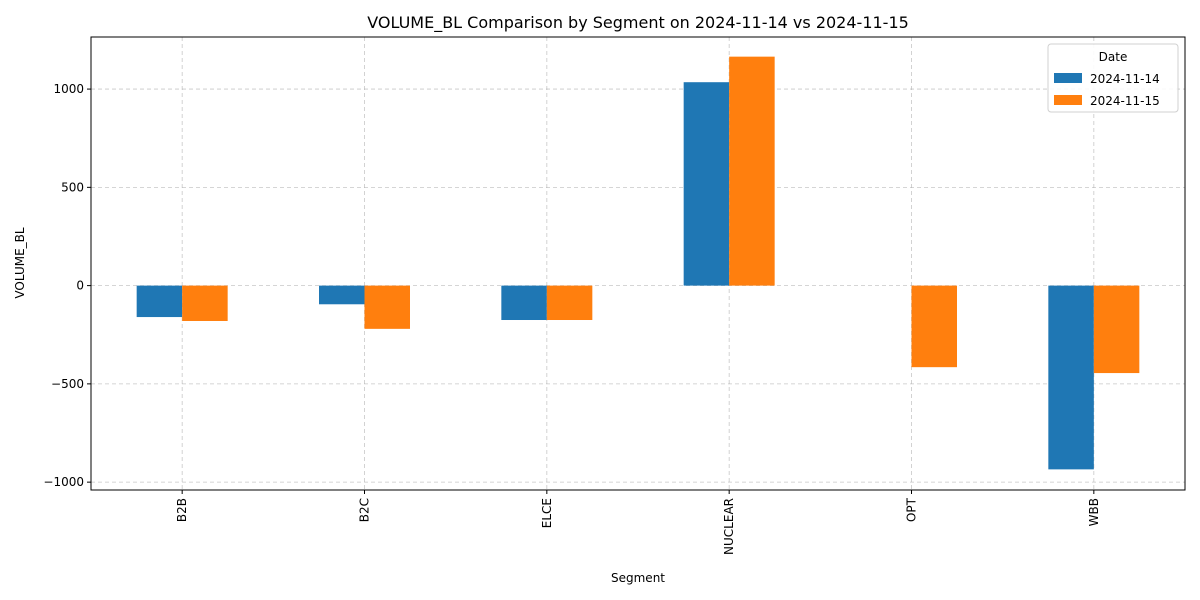 The width and height of the screenshot is (1200, 600). What do you see at coordinates (80, 286) in the screenshot?
I see `y-tick-label: 0` at bounding box center [80, 286].